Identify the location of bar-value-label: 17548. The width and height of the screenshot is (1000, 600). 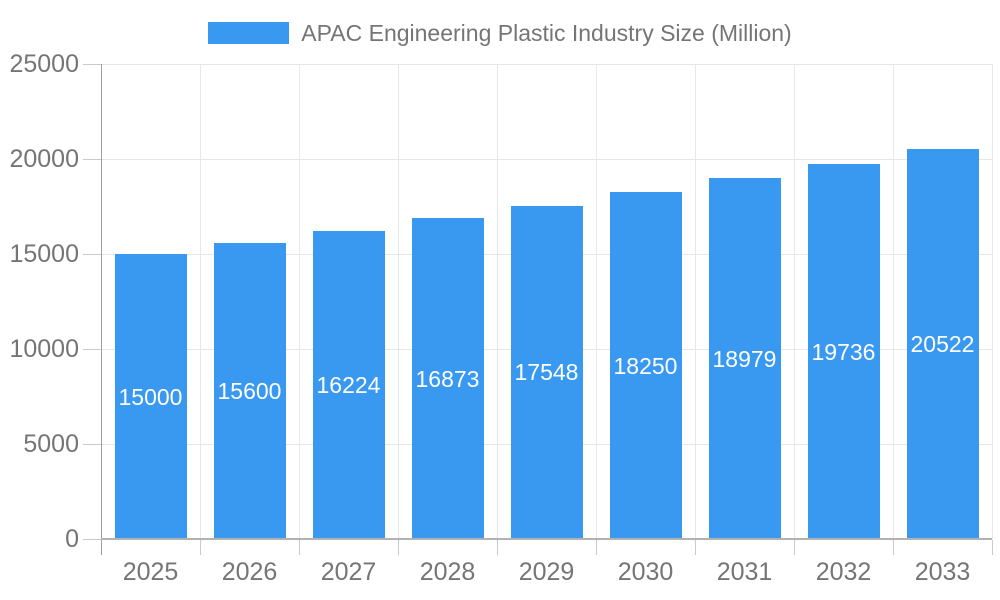
(546, 372).